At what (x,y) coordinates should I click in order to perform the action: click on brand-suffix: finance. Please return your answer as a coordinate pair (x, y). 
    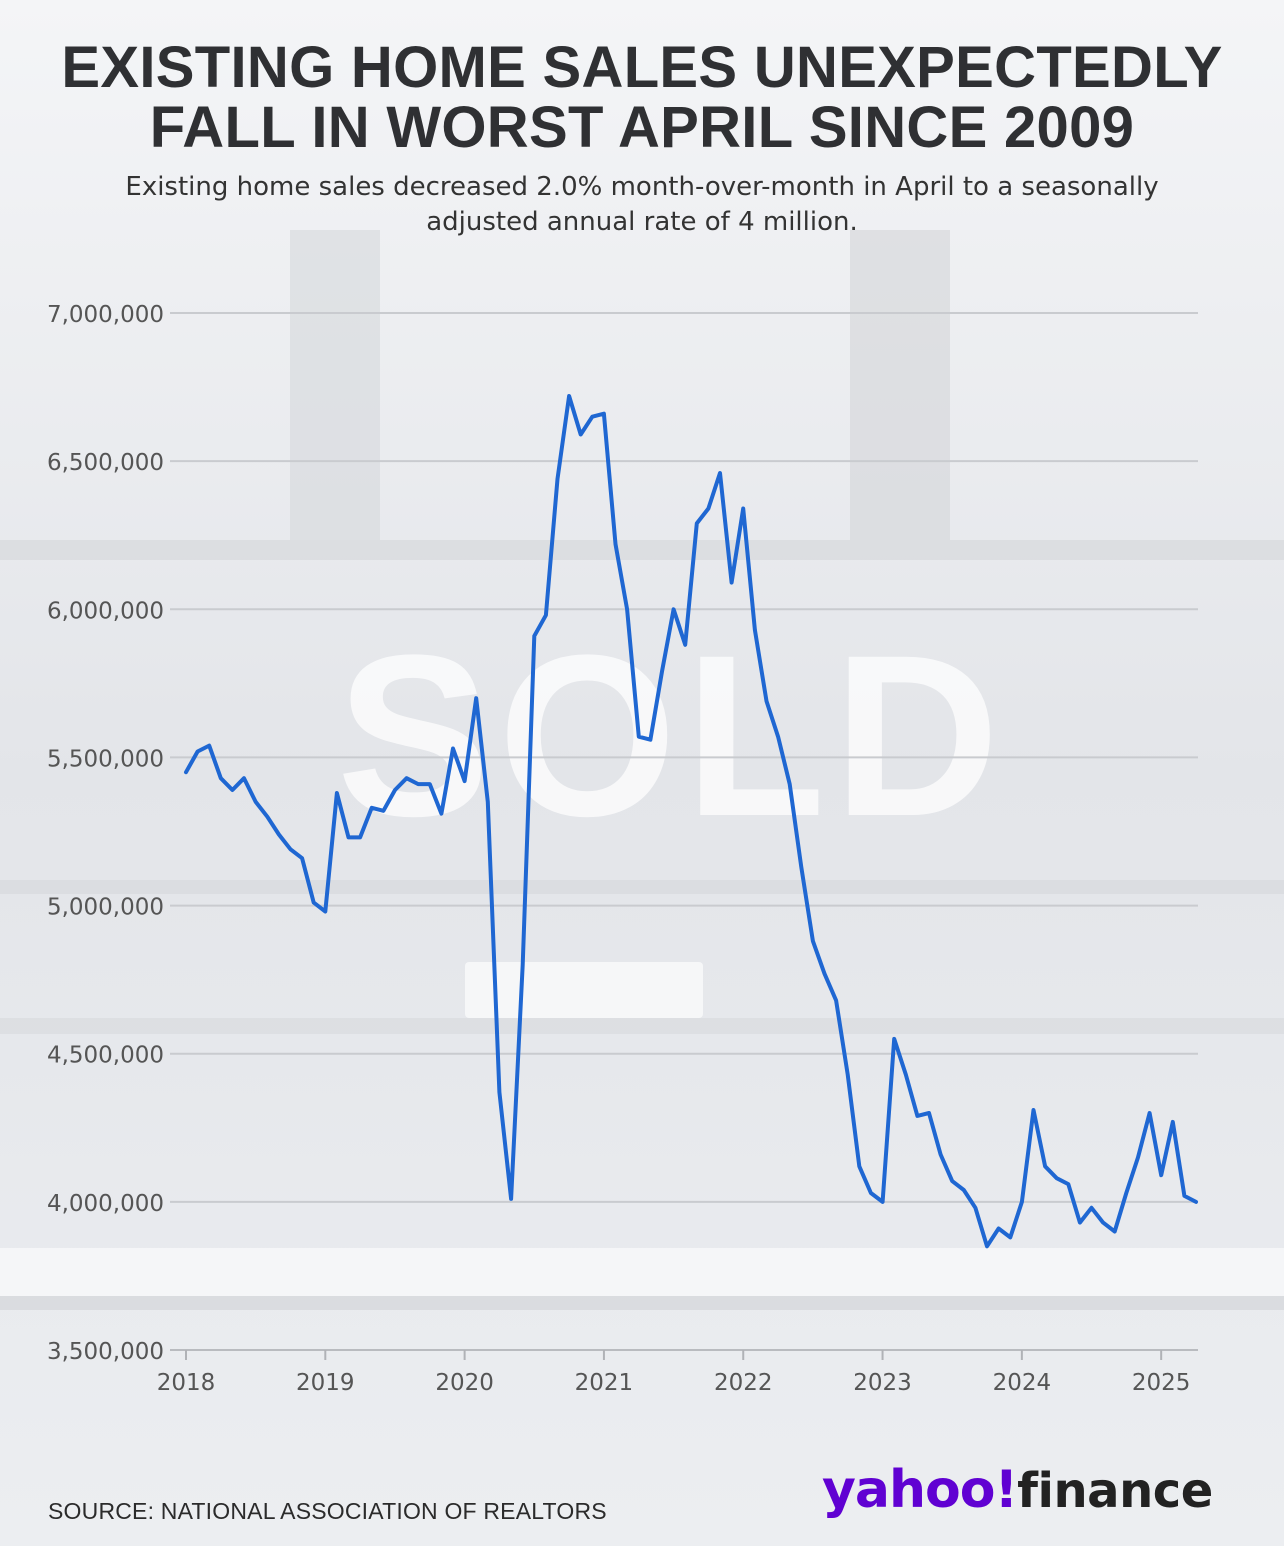
    Looking at the image, I should click on (1115, 1491).